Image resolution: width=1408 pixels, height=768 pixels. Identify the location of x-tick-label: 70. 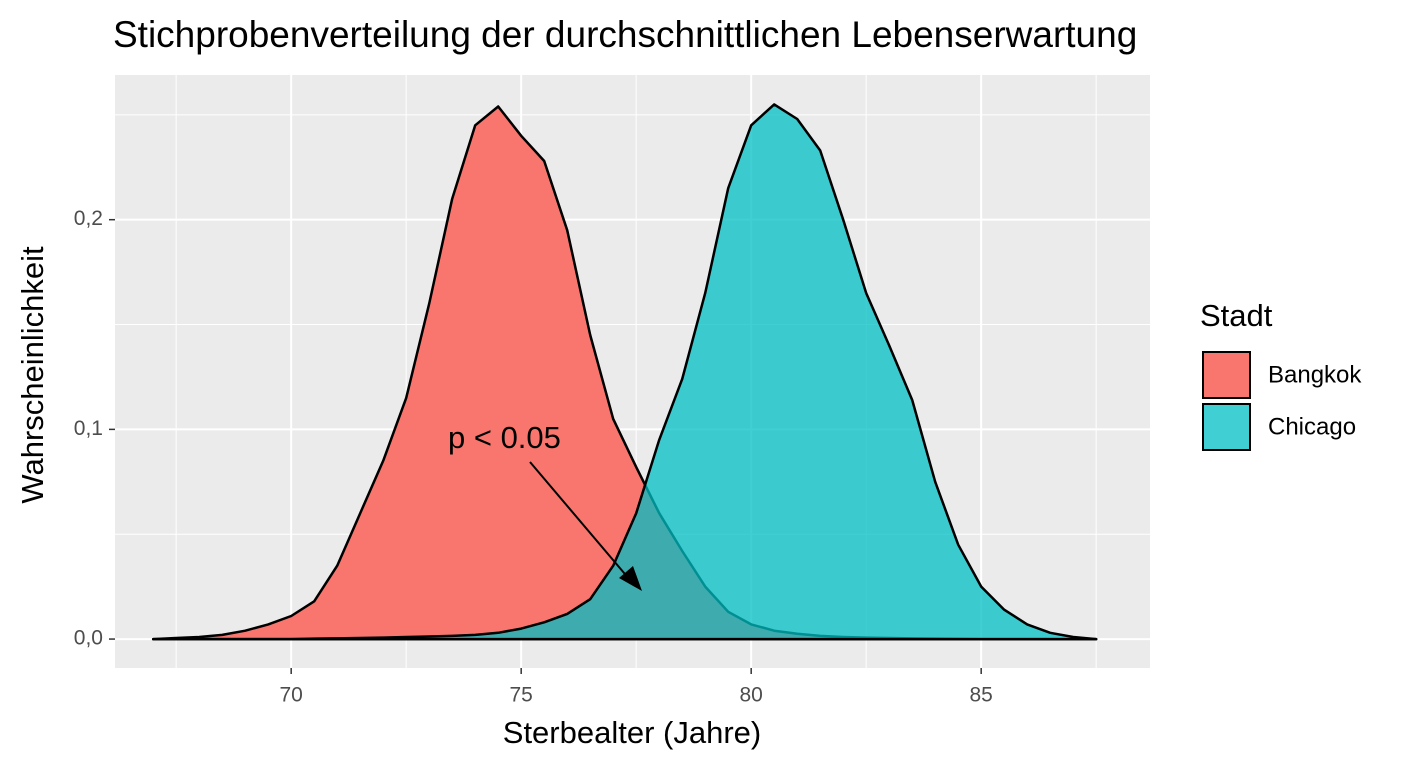
(291, 695).